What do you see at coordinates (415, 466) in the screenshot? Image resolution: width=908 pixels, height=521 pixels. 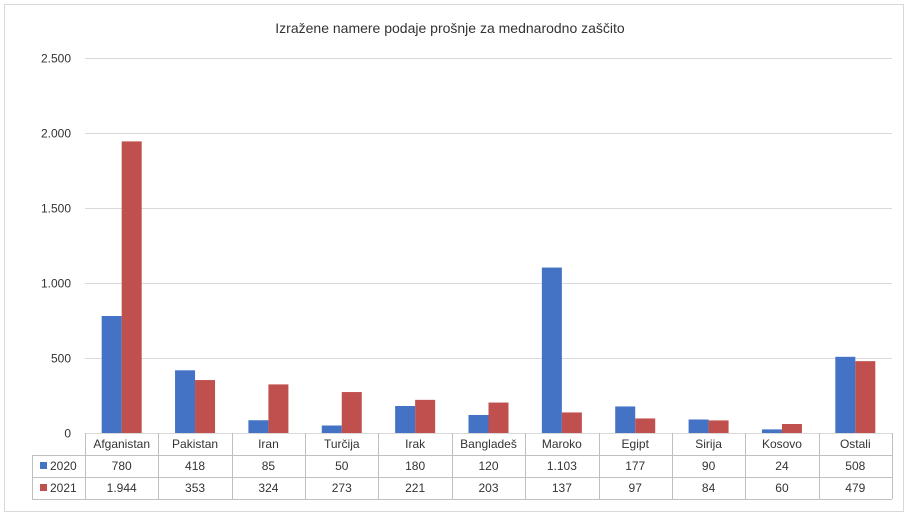 I see `data-label: 180` at bounding box center [415, 466].